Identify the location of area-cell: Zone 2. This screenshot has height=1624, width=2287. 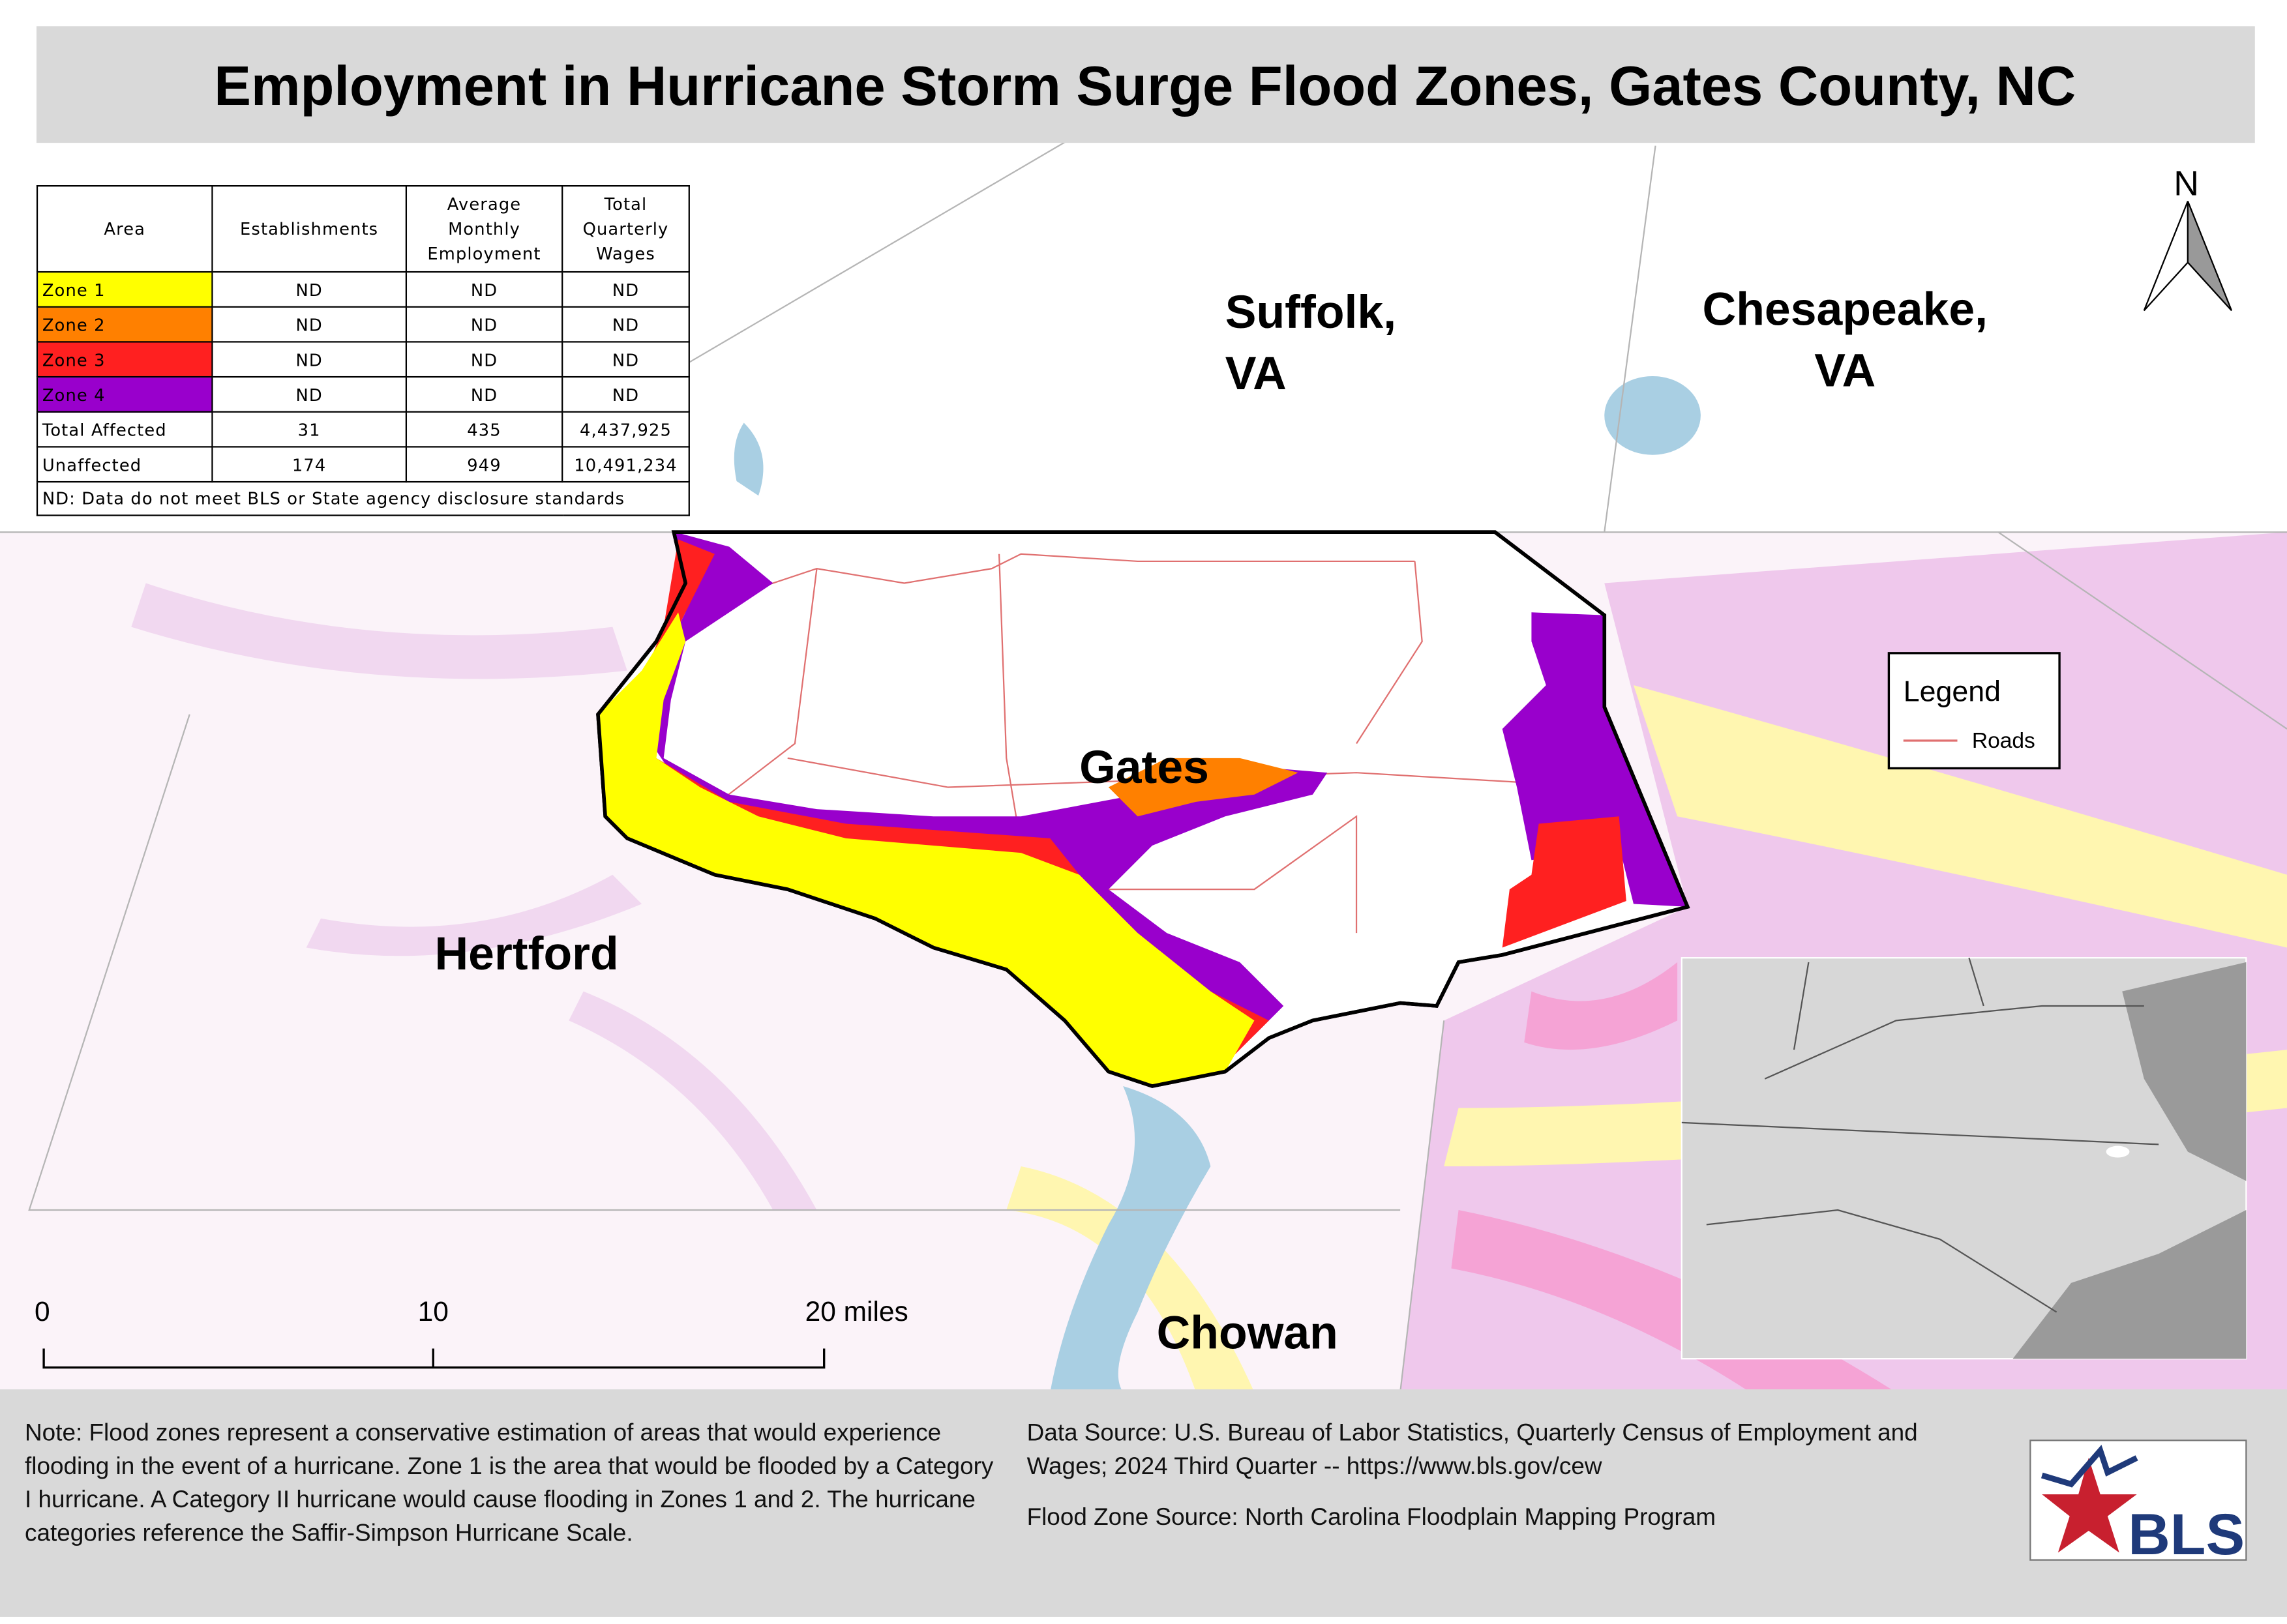
(124, 324).